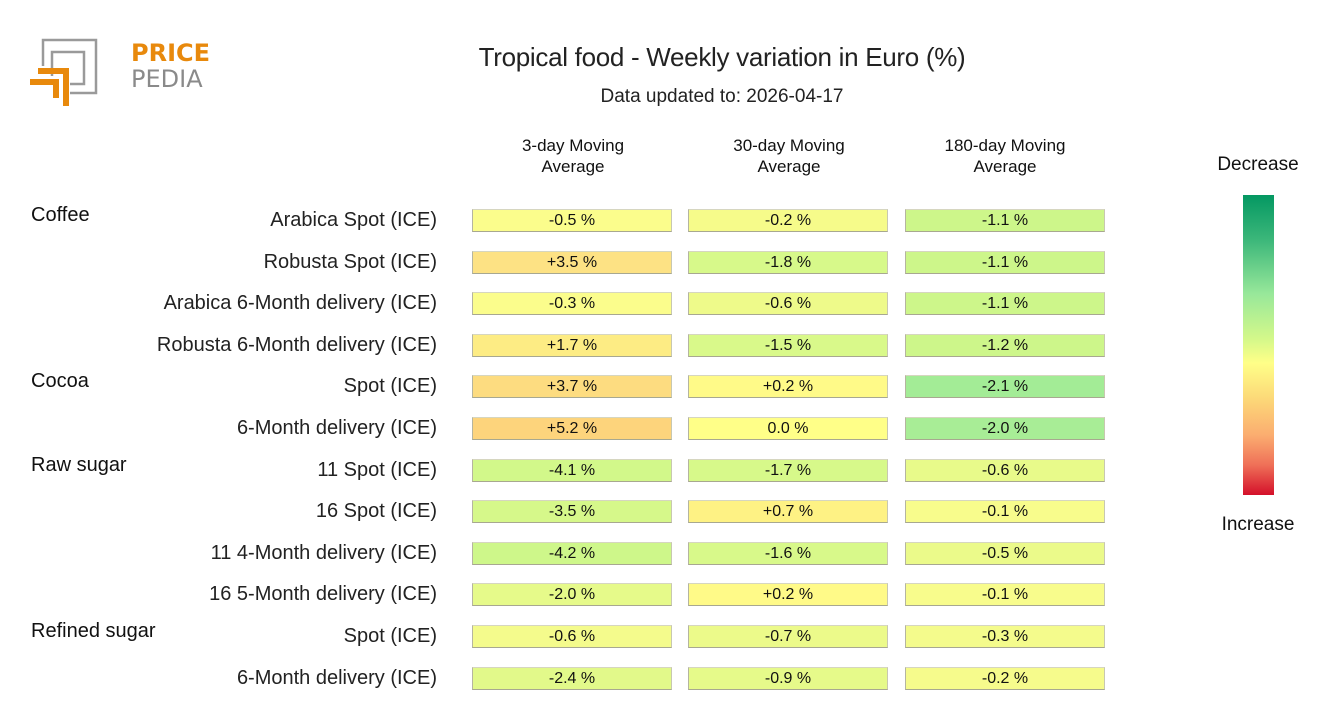 Image resolution: width=1320 pixels, height=720 pixels. Describe the element at coordinates (789, 156) in the screenshot. I see `column-header-30day: 30-day Moving Average` at that location.